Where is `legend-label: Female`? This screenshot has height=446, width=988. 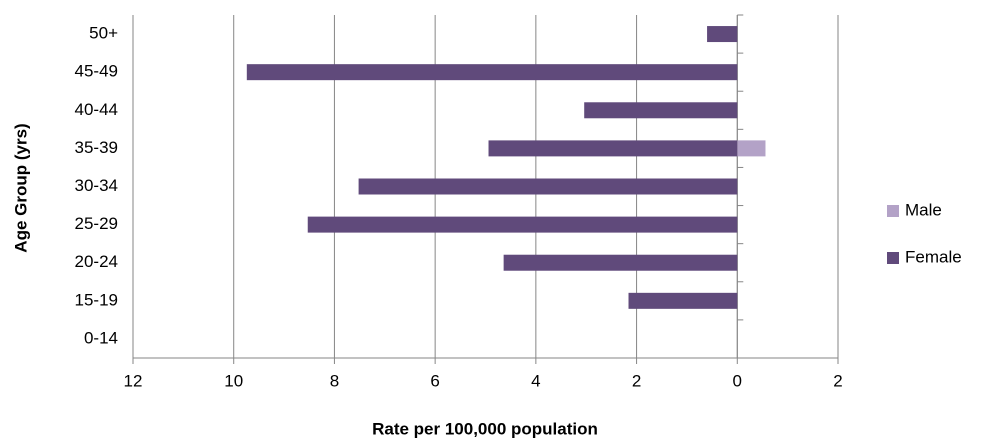
legend-label: Female is located at coordinates (933, 256).